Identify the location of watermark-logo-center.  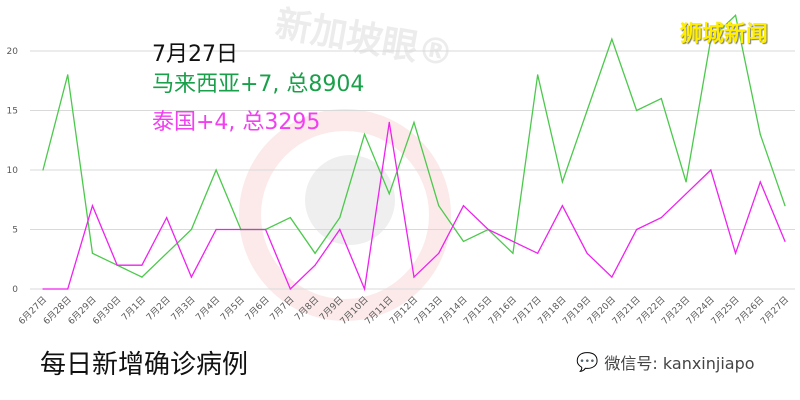
(350, 200).